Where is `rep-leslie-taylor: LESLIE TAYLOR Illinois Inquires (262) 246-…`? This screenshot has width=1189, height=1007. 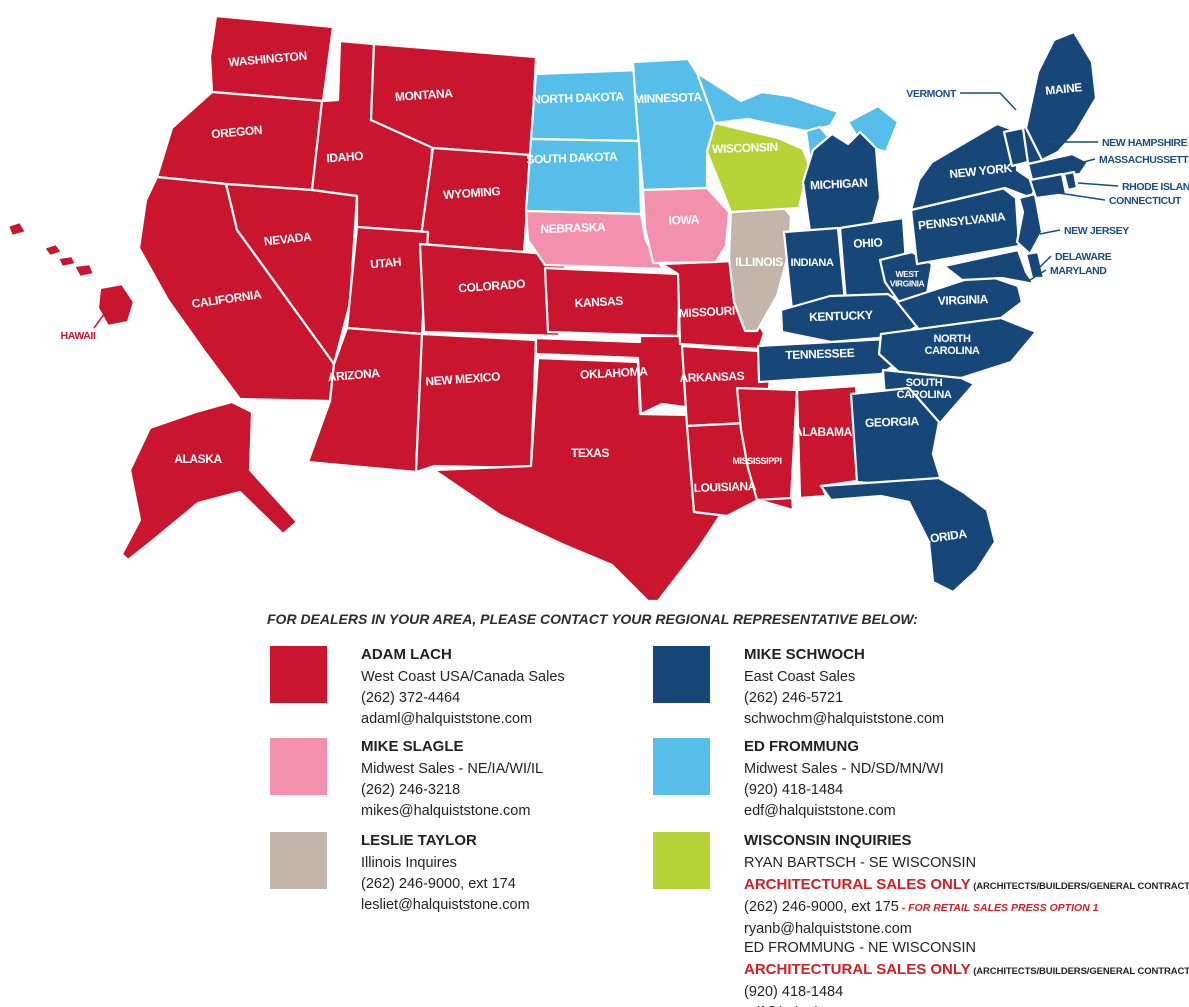
rep-leslie-taylor: LESLIE TAYLOR Illinois Inquires (262) 246-… is located at coordinates (400, 874).